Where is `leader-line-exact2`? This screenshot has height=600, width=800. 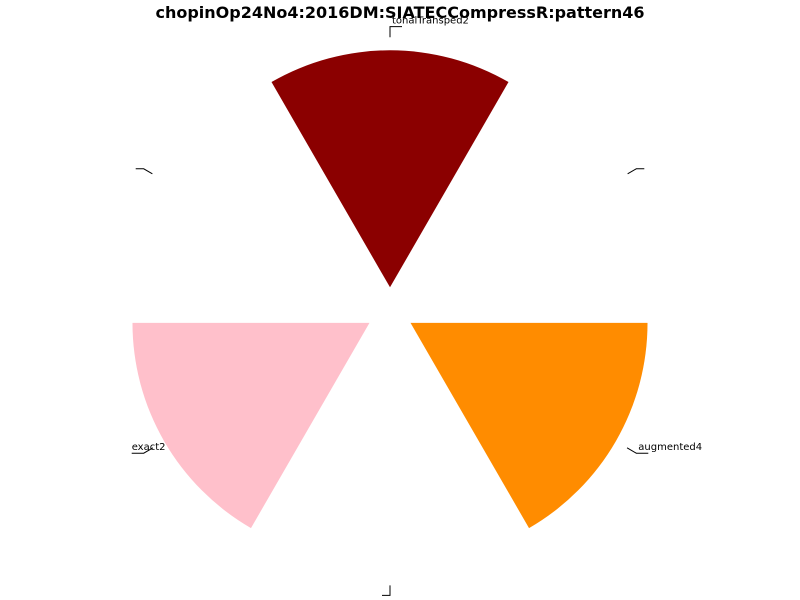
leader-line-exact2 is located at coordinates (142, 450).